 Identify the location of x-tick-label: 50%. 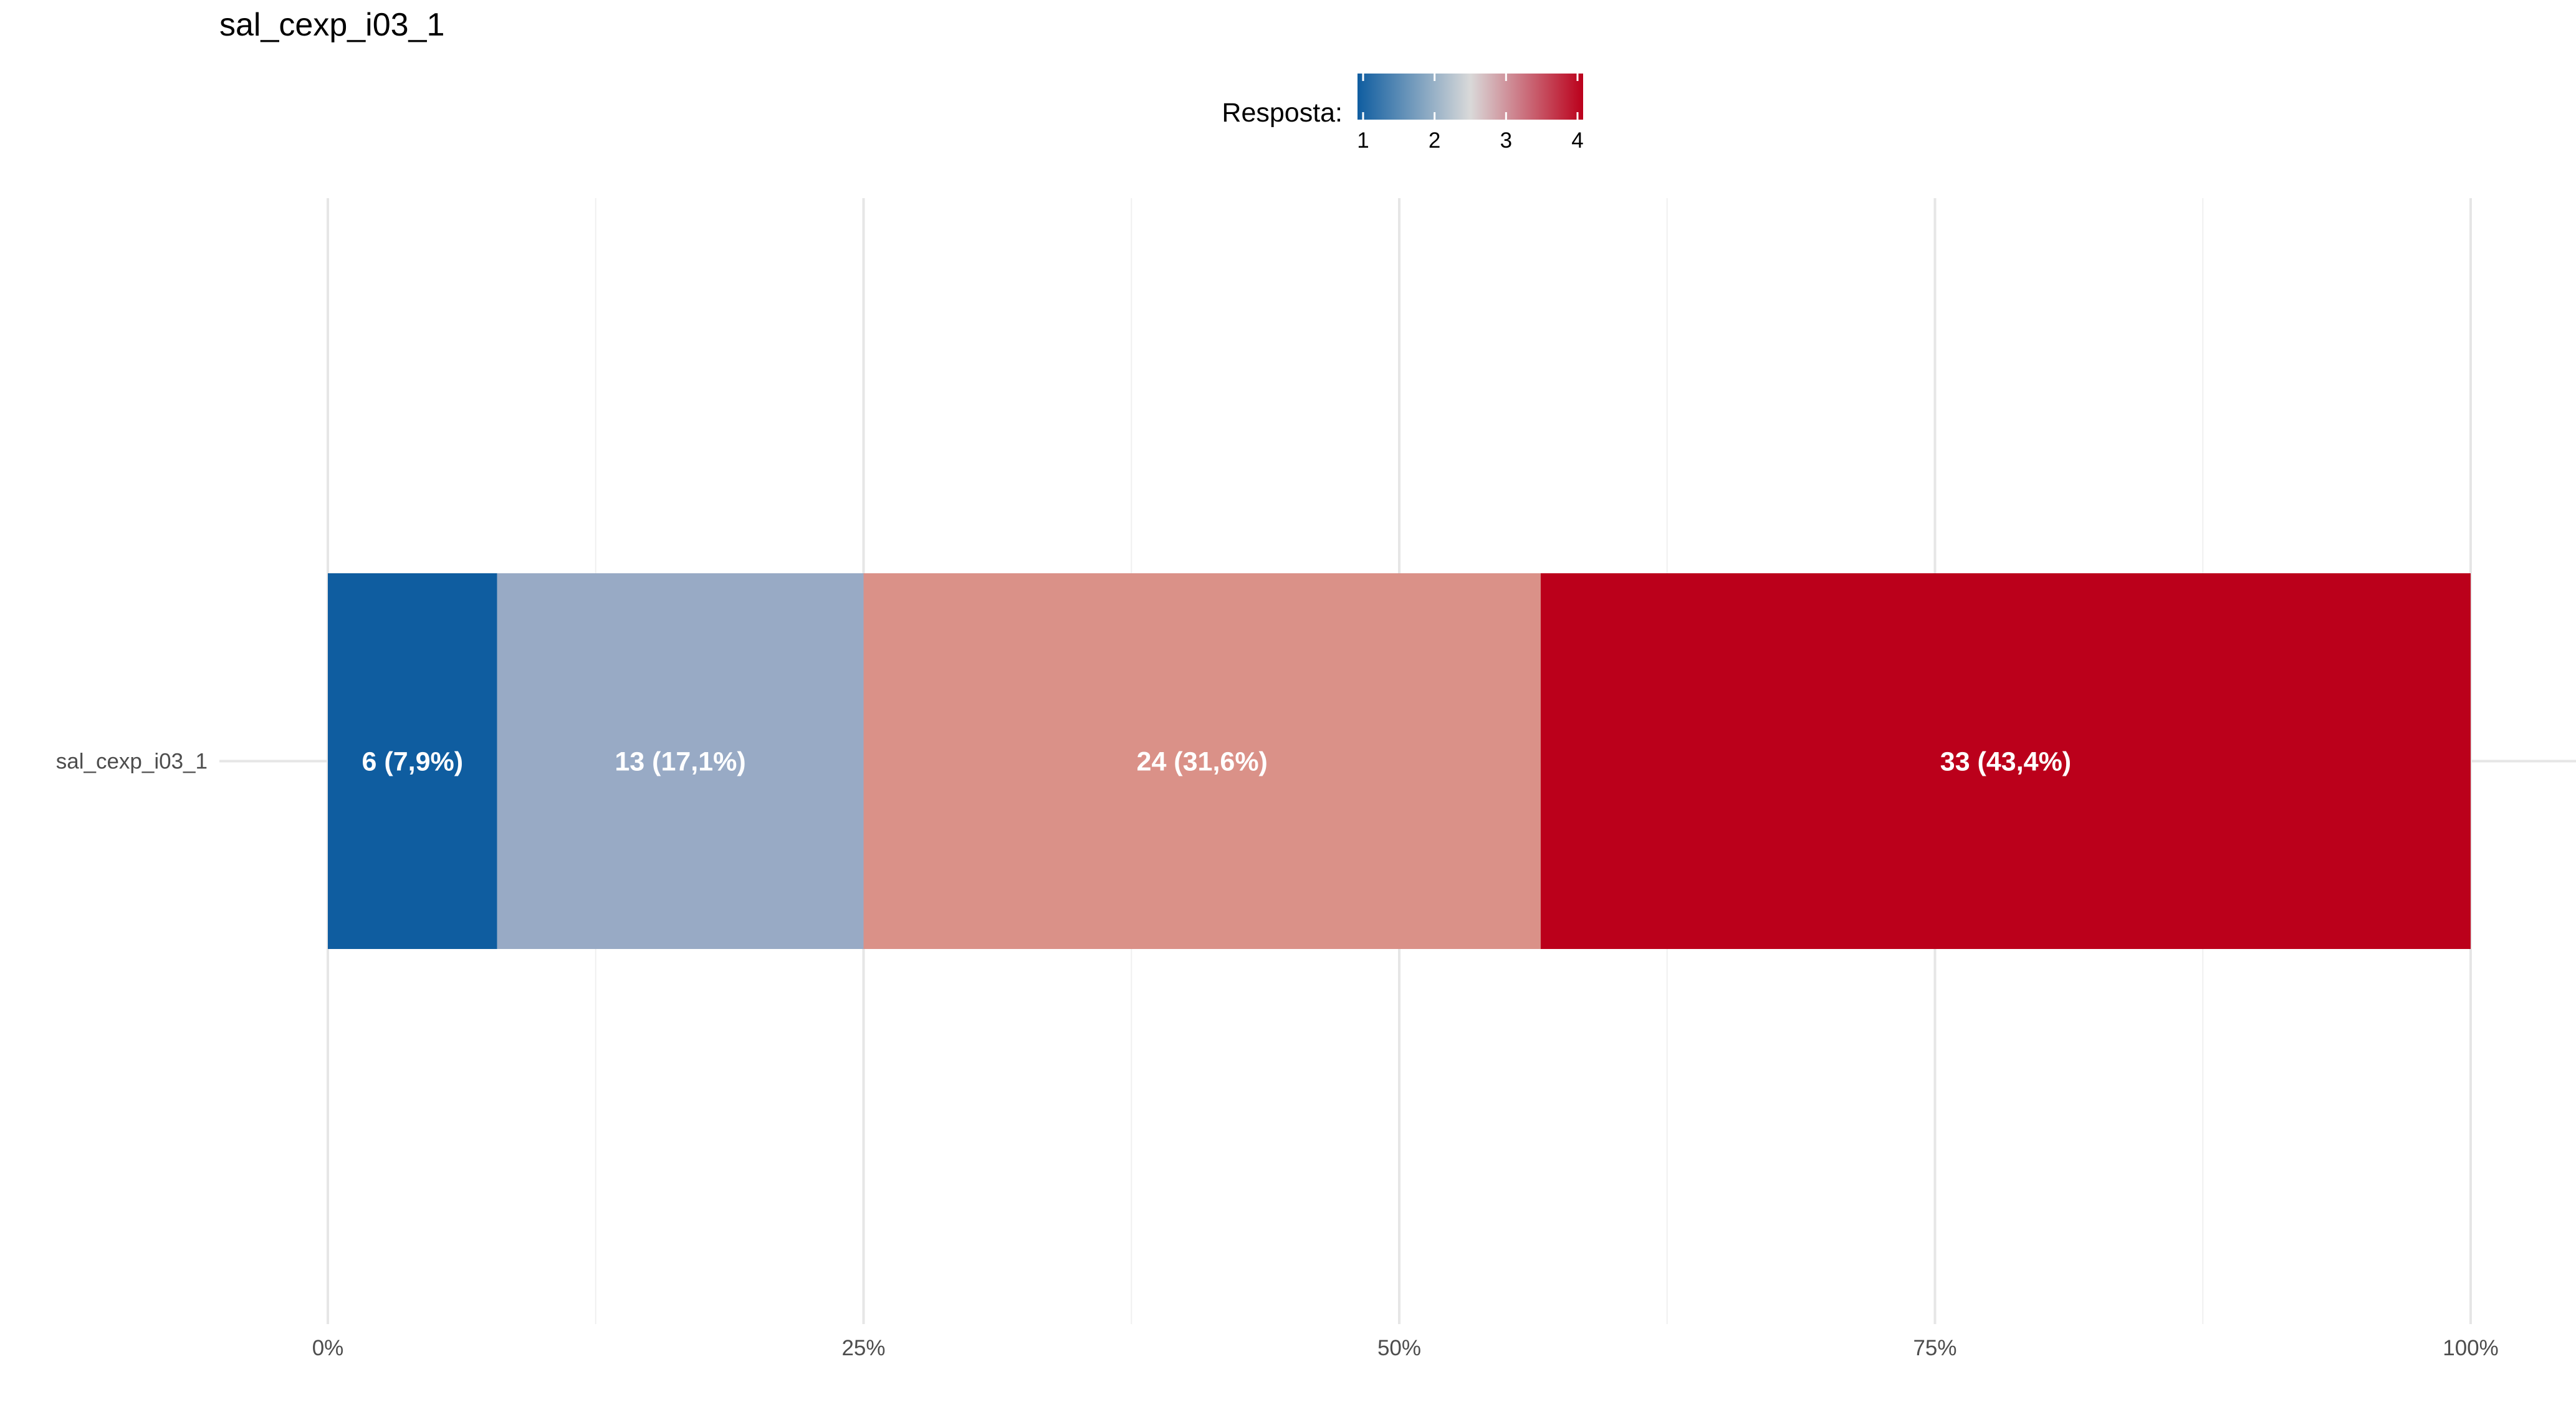
(1399, 1348).